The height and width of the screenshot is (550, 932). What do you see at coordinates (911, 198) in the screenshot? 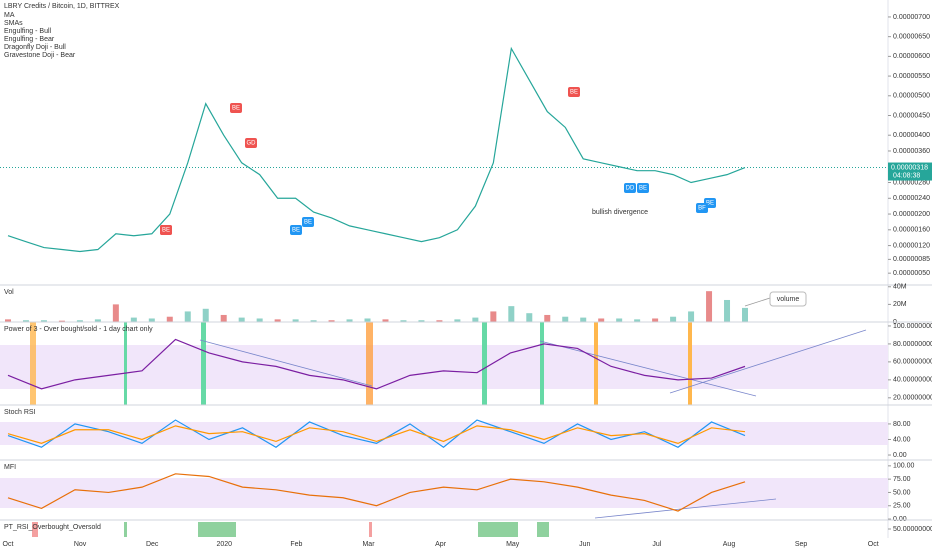
I see `y-tick-label: 0.00000240` at bounding box center [911, 198].